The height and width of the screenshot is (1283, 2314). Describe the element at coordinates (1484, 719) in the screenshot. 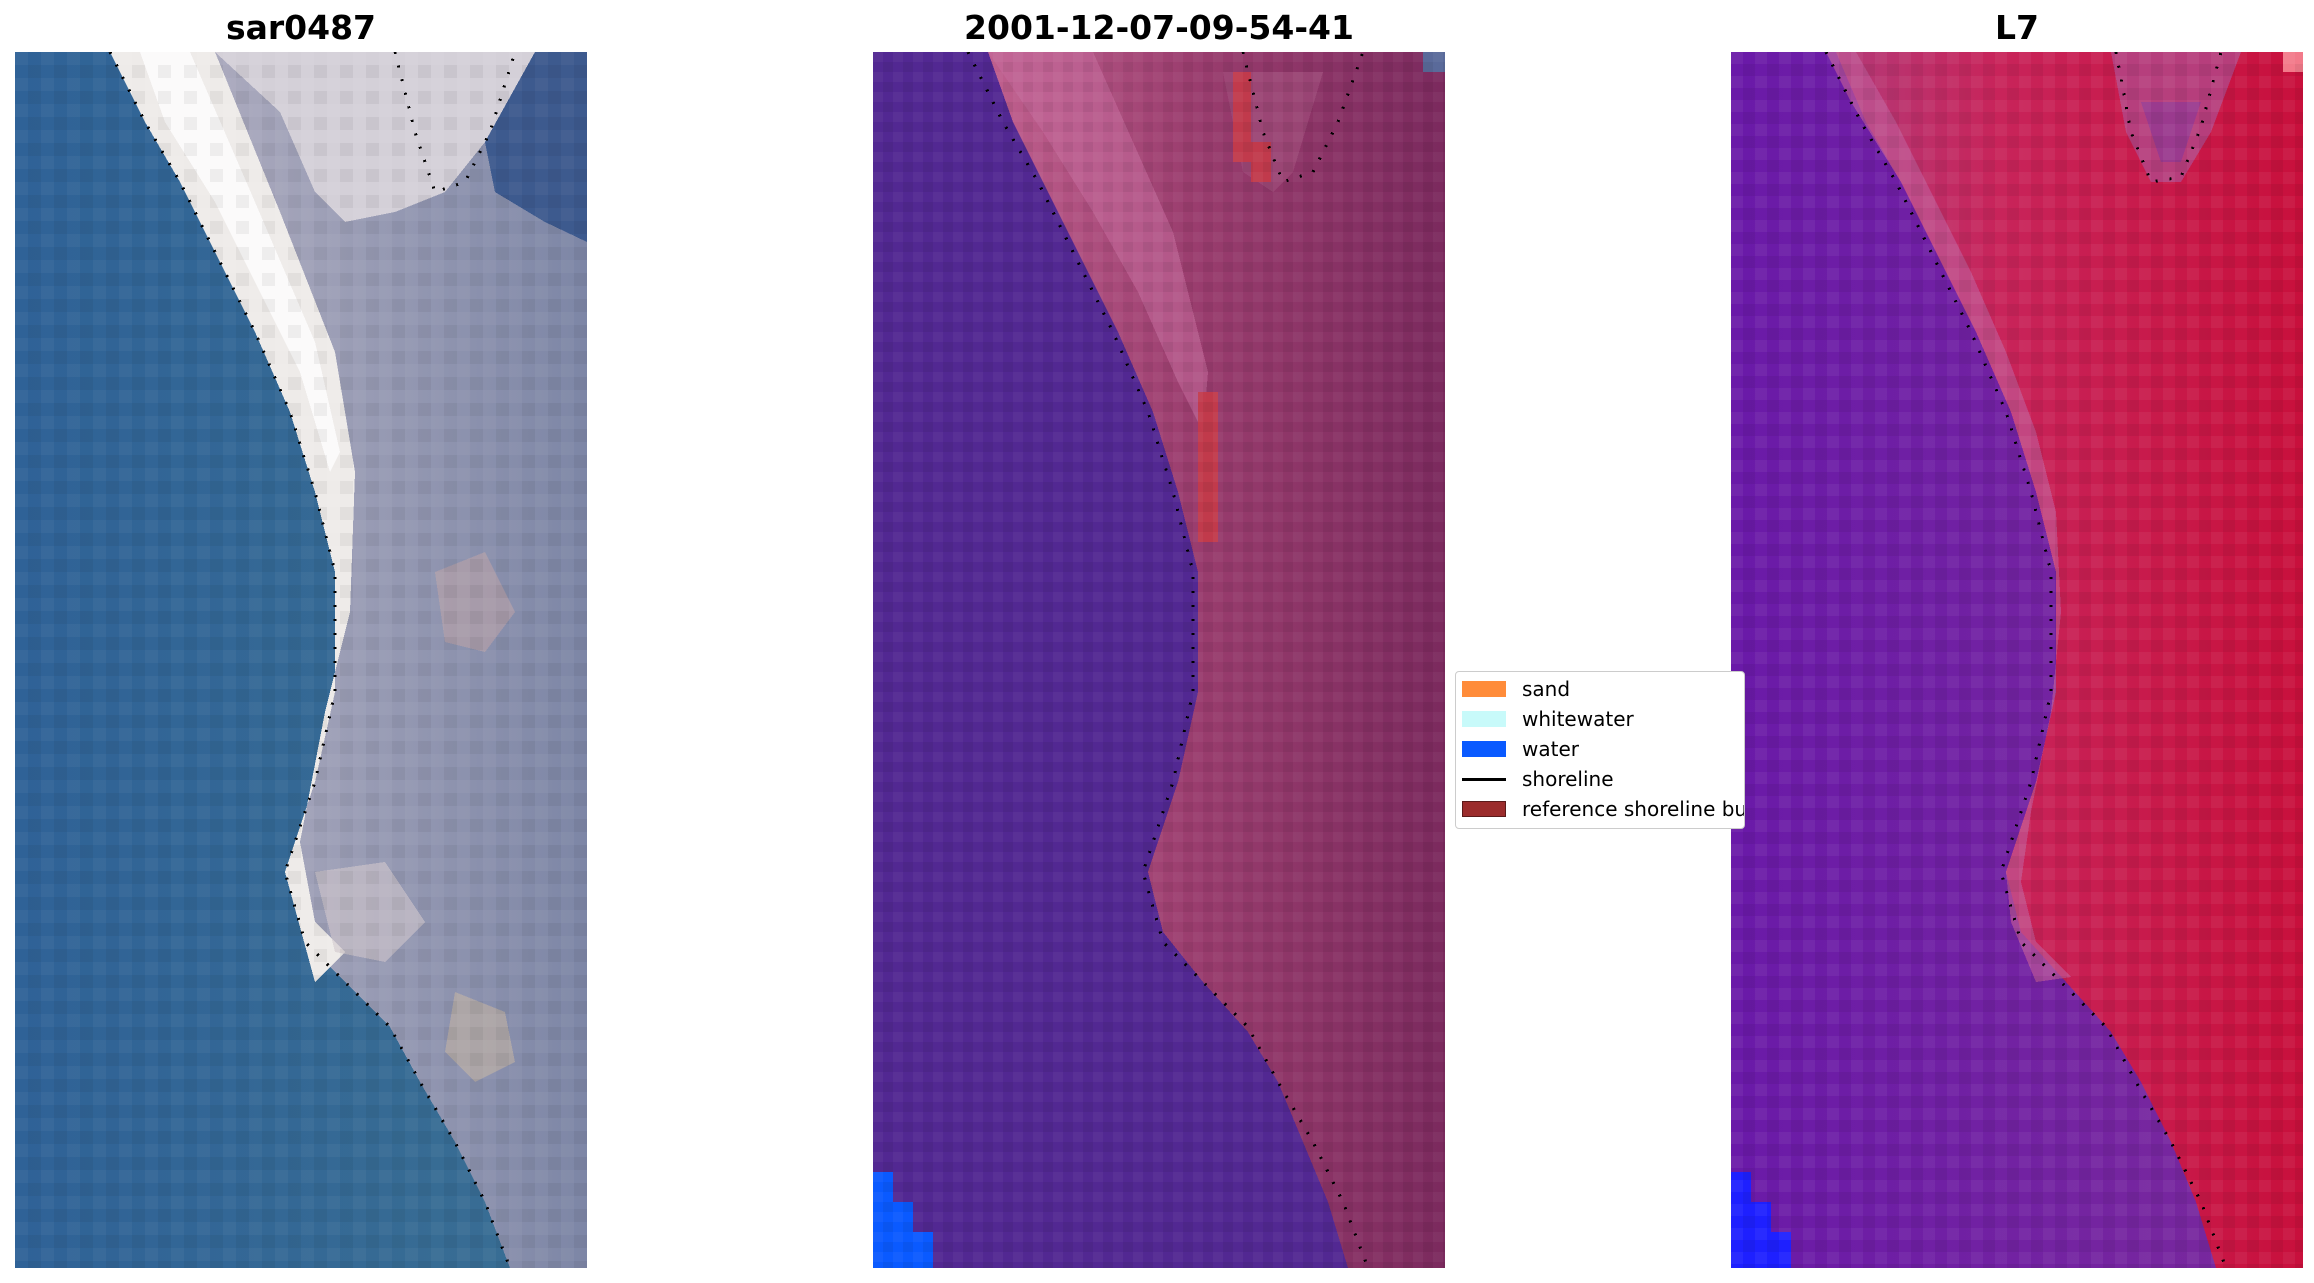

I see `whitewater-swatch` at that location.